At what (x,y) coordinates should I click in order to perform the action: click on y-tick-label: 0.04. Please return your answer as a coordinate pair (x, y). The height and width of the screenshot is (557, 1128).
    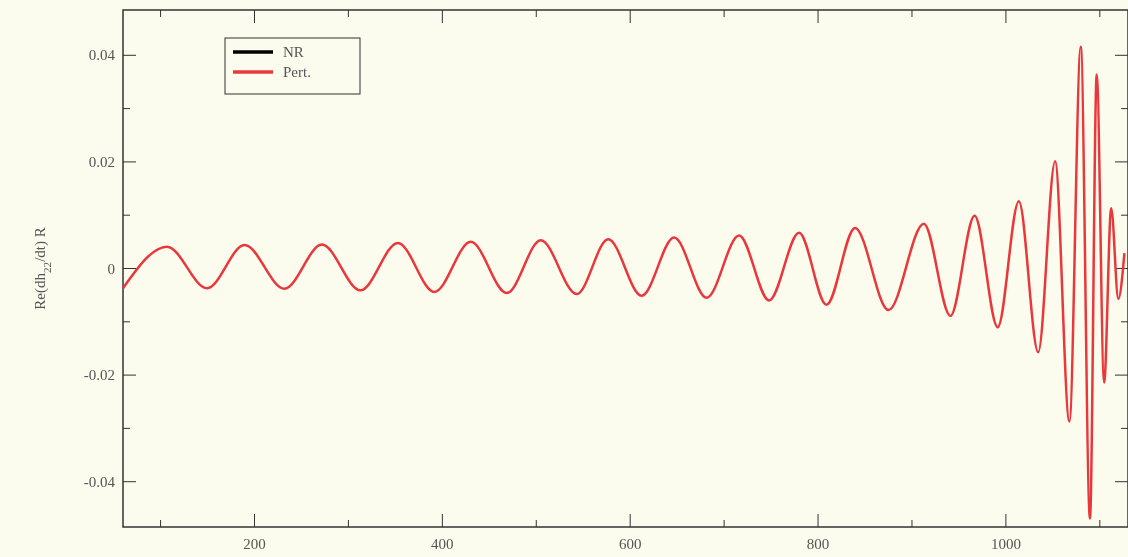
    Looking at the image, I should click on (102, 55).